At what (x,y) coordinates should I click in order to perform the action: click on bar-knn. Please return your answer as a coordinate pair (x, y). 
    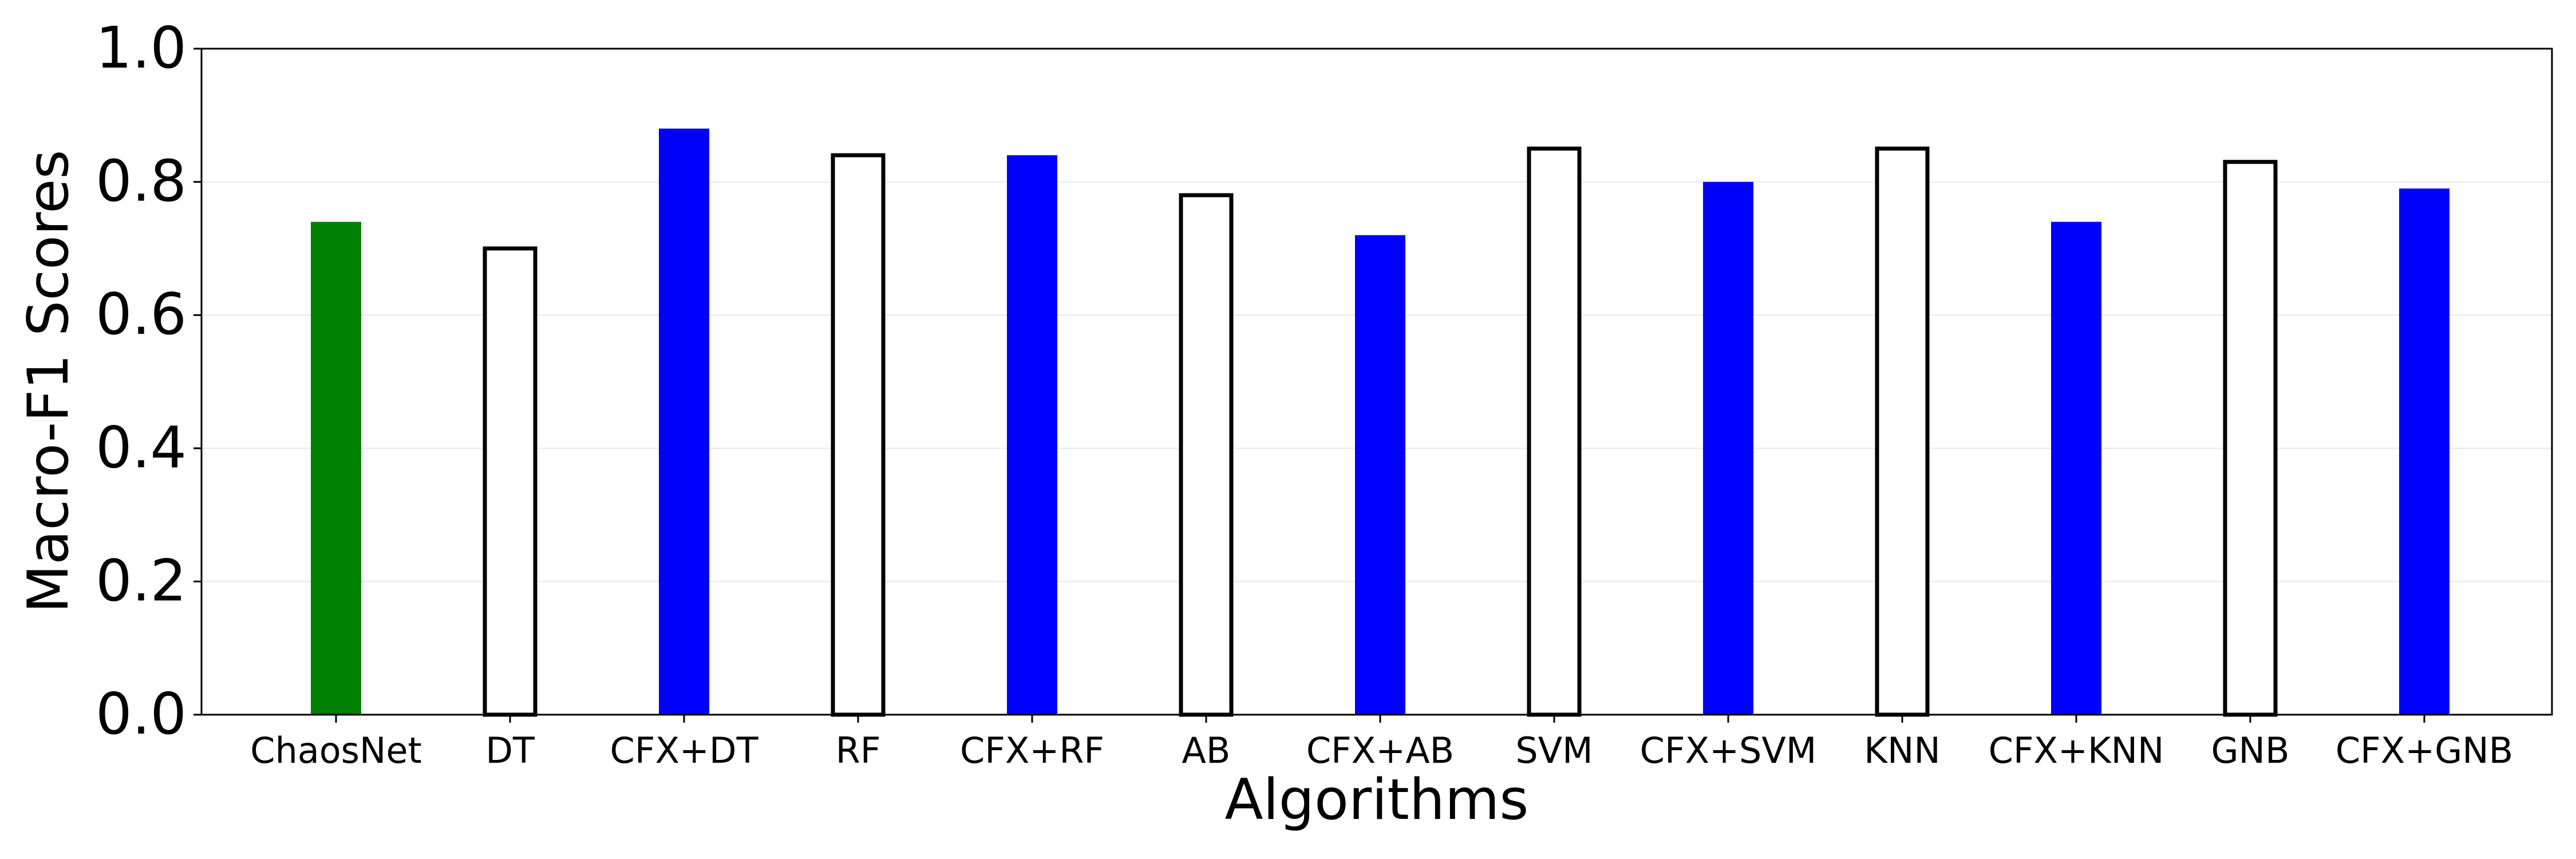
    Looking at the image, I should click on (1902, 431).